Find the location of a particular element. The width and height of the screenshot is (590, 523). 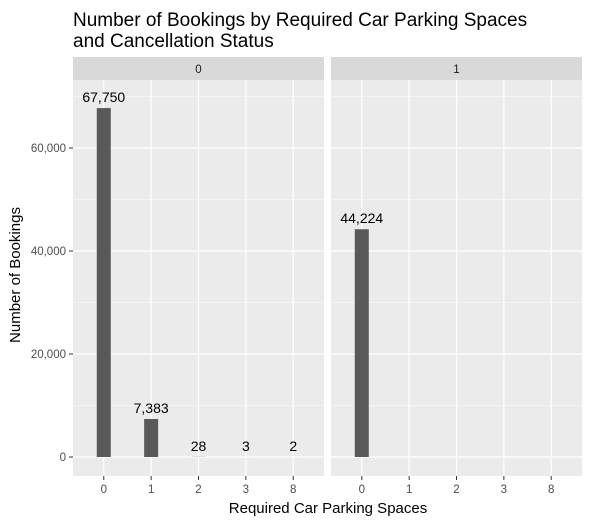

x-axis-title: Required Car Parking Spaces is located at coordinates (328, 508).